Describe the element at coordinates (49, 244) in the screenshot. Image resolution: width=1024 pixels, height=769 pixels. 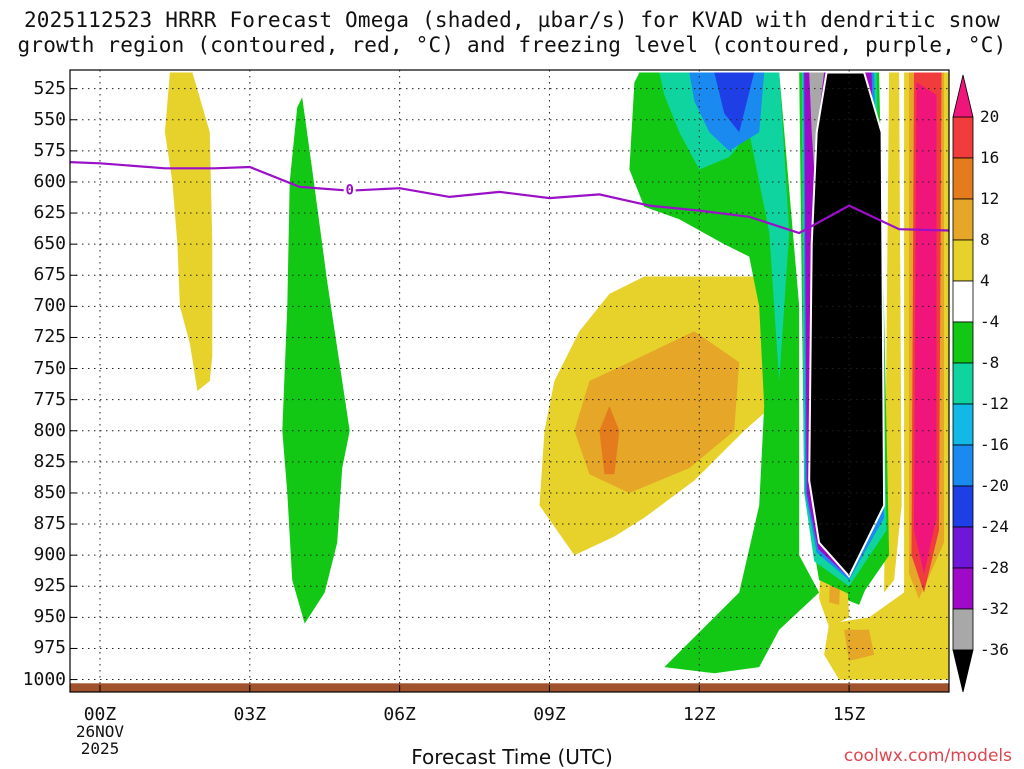
I see `y-tick-label-650: 650` at that location.